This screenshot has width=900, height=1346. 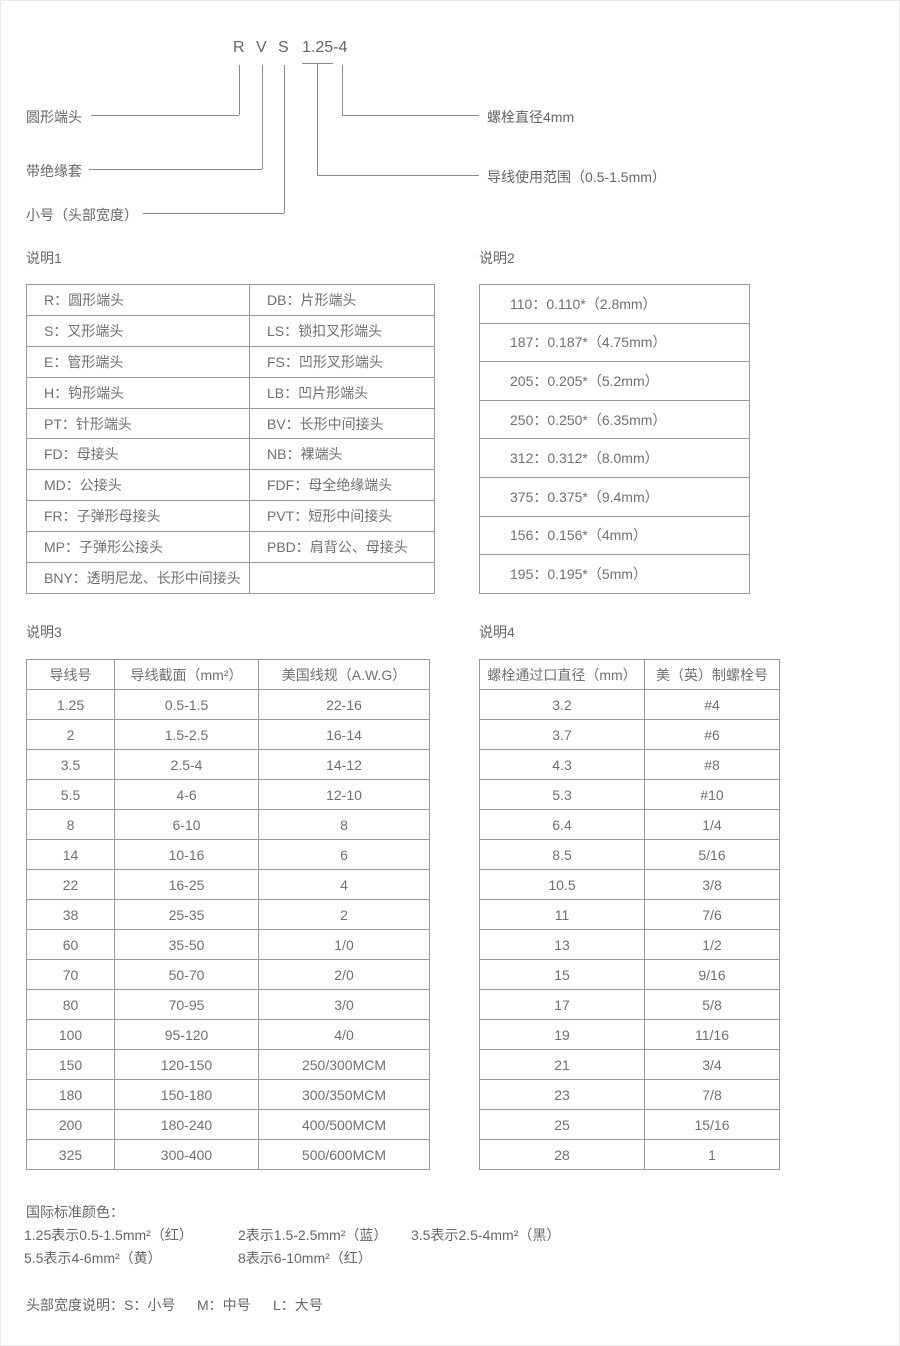 I want to click on table-cell: 3.5, so click(x=70, y=764).